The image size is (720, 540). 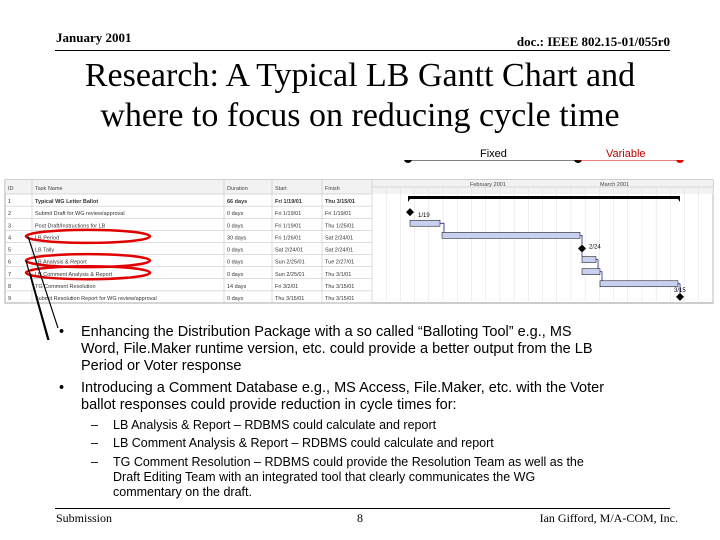 What do you see at coordinates (339, 263) in the screenshot?
I see `gantt-row-finish: Tue 2/27/01` at bounding box center [339, 263].